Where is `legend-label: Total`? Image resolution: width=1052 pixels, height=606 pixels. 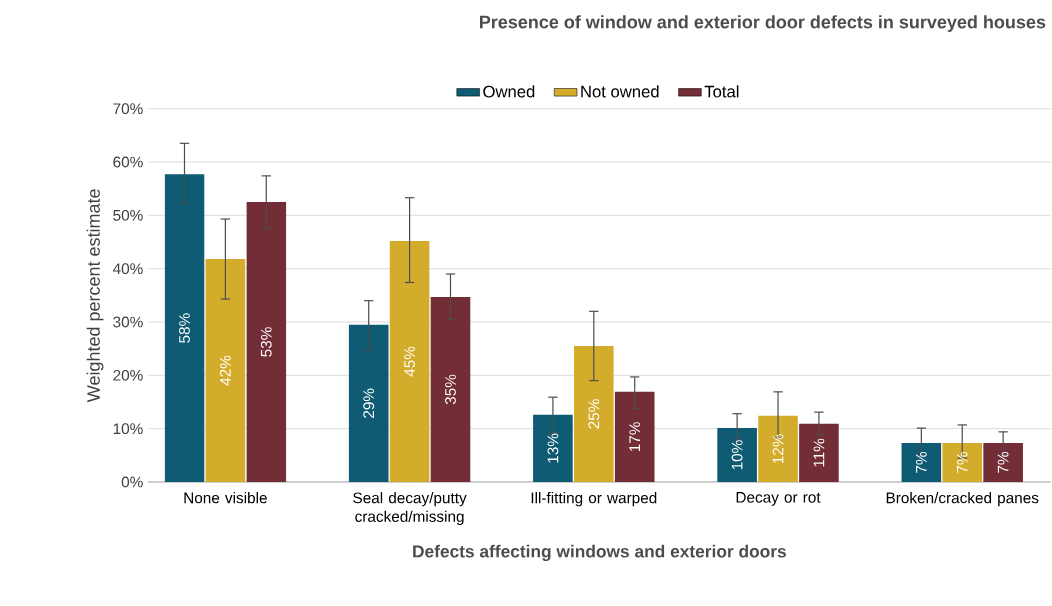
legend-label: Total is located at coordinates (721, 91).